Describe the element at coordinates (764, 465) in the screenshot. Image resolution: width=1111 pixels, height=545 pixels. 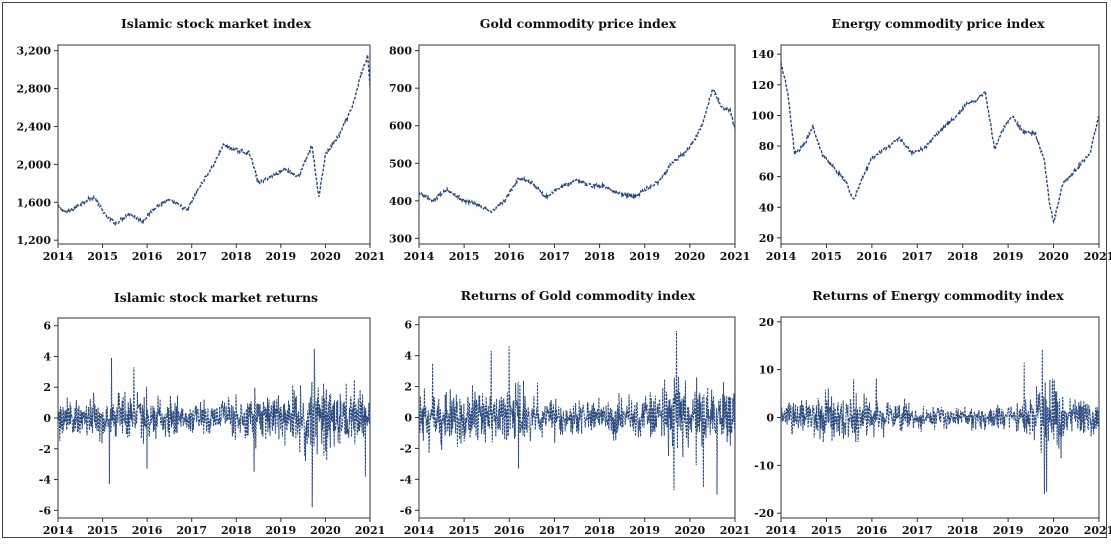
I see `y-tick-label: -10` at that location.